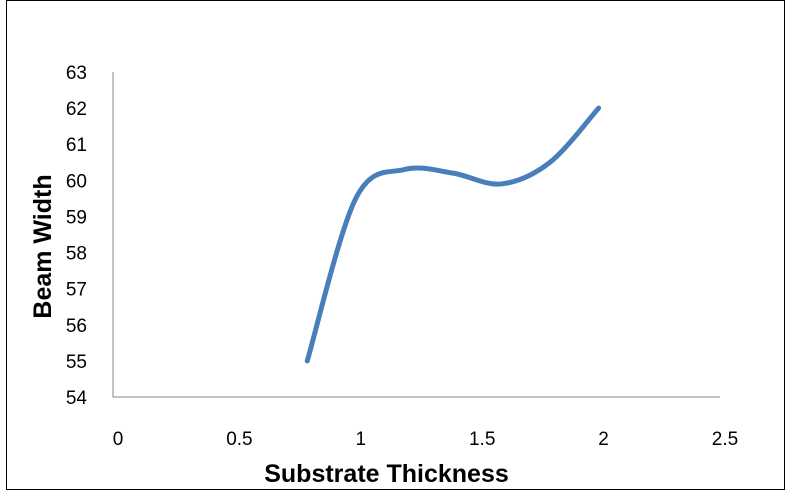 The width and height of the screenshot is (793, 495). Describe the element at coordinates (76, 145) in the screenshot. I see `y-tick-label: 61` at that location.